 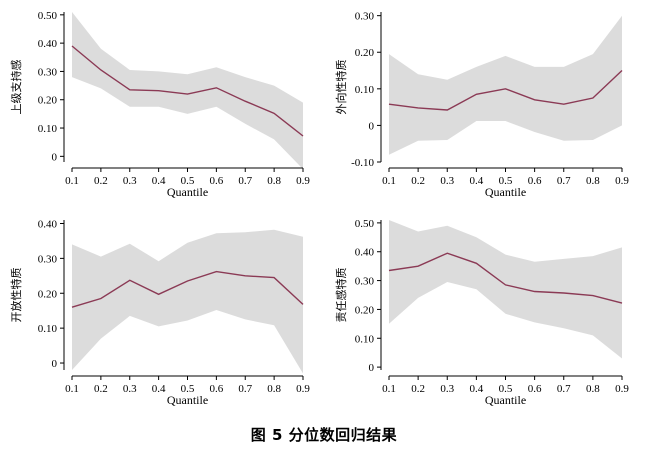 What do you see at coordinates (341, 295) in the screenshot?
I see `y-axis-label: 责任感特质` at bounding box center [341, 295].